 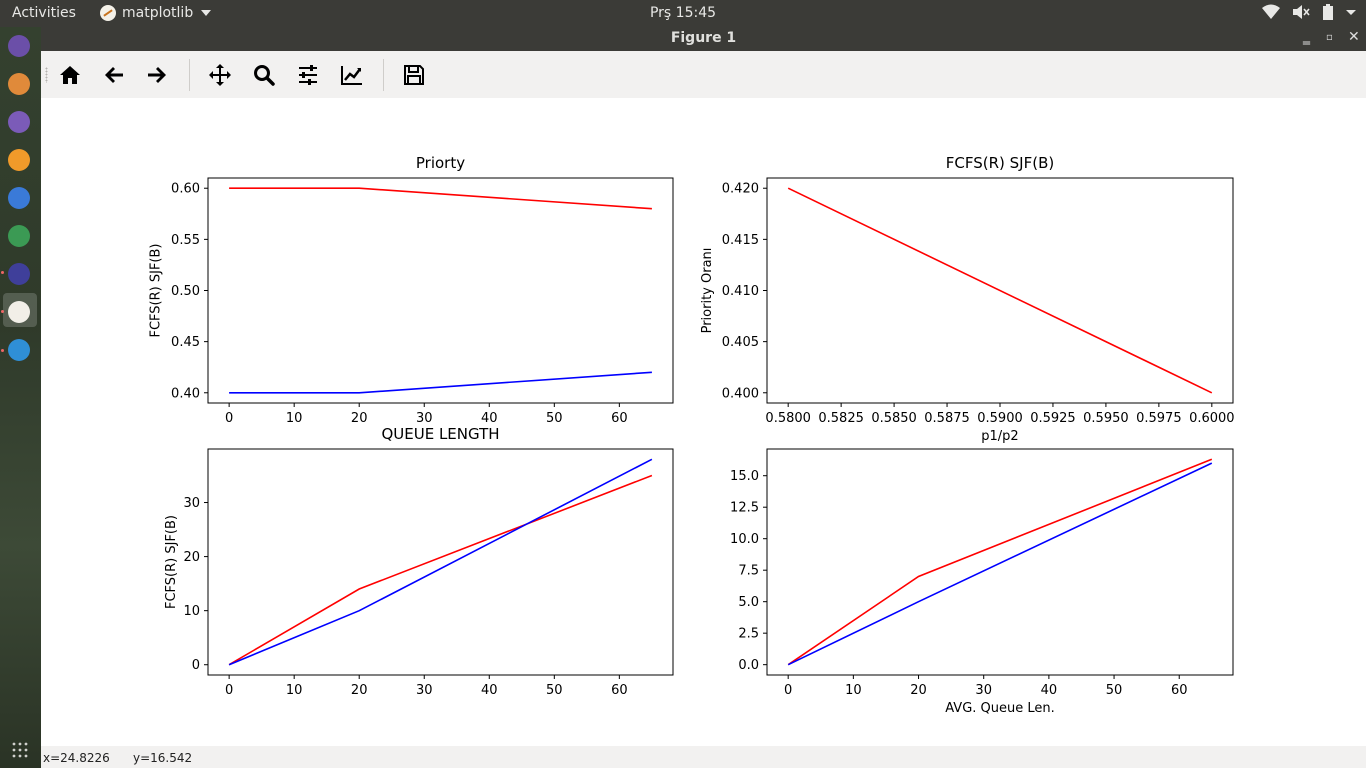 What do you see at coordinates (19, 160) in the screenshot?
I see `vlc-icon` at bounding box center [19, 160].